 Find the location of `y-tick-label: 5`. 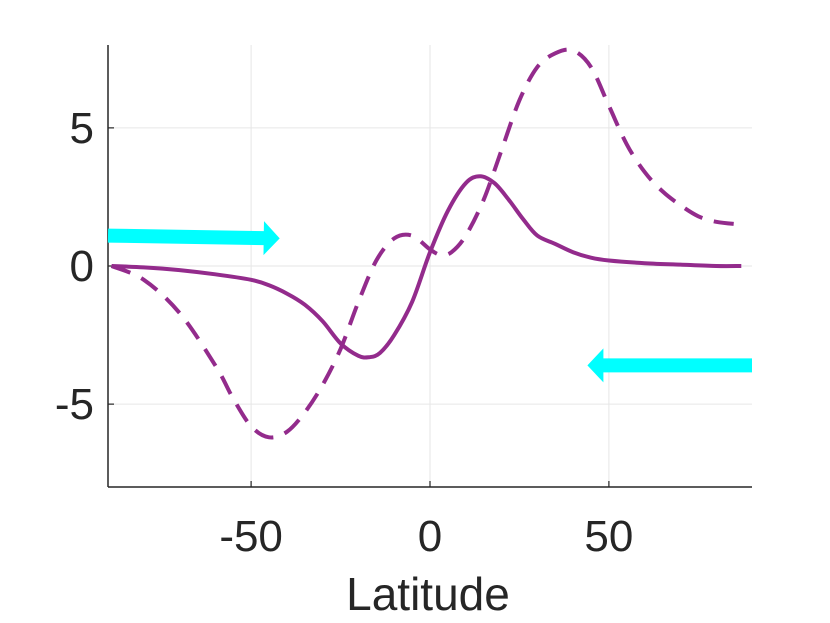

y-tick-label: 5 is located at coordinates (82, 128).